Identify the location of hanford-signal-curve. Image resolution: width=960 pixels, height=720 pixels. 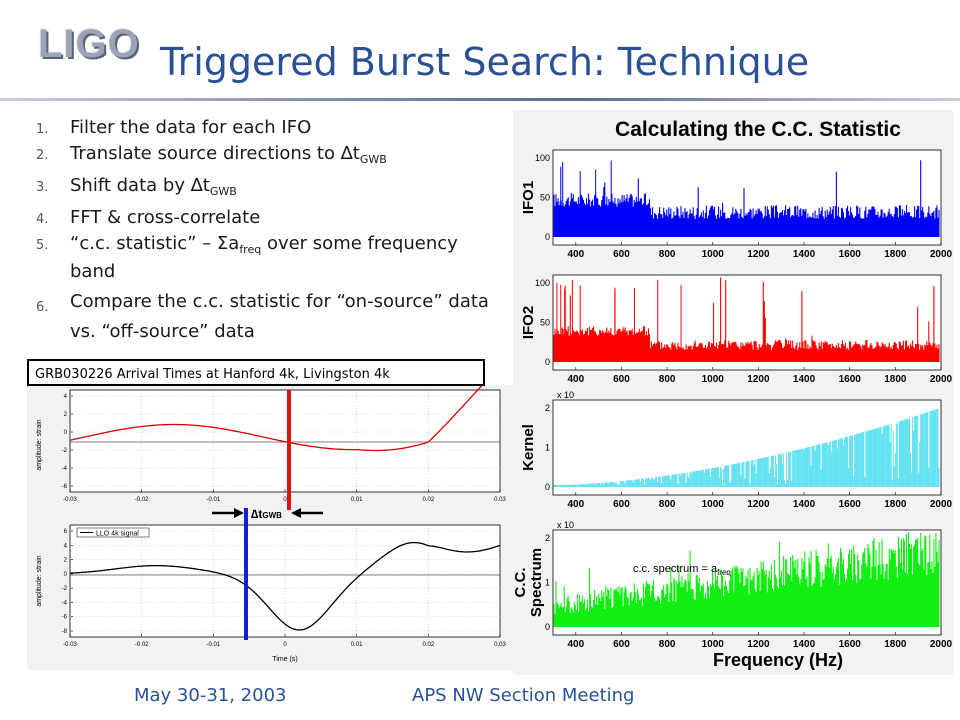
(276, 418).